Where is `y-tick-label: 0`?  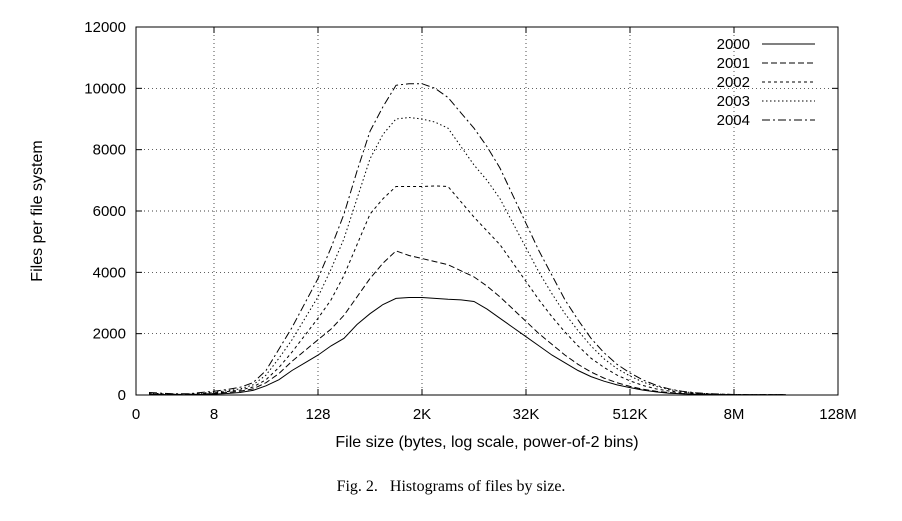 y-tick-label: 0 is located at coordinates (122, 395).